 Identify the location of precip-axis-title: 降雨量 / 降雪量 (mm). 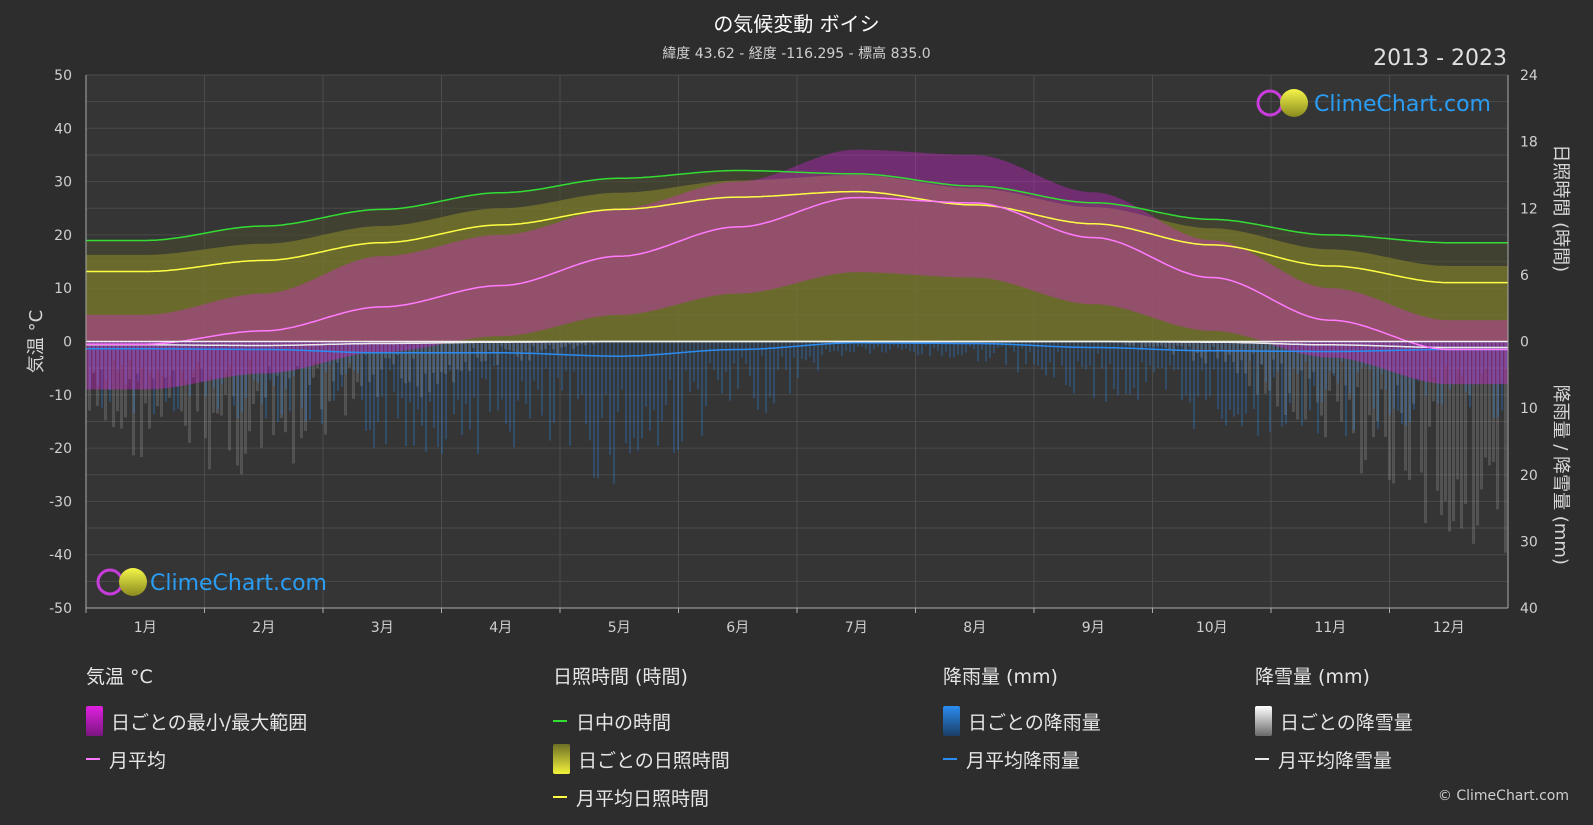
(1560, 475).